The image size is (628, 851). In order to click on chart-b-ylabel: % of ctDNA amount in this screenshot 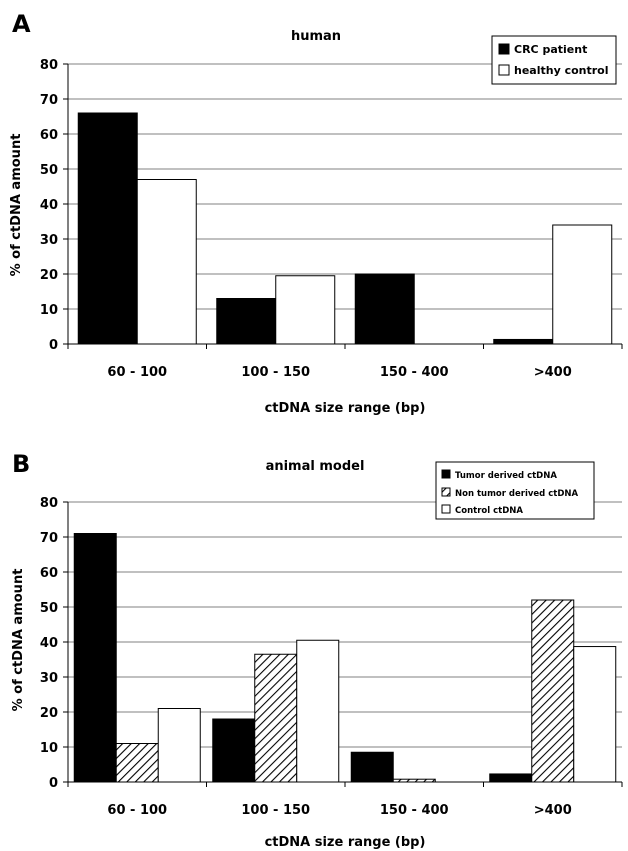, I will do `click(18, 640)`.